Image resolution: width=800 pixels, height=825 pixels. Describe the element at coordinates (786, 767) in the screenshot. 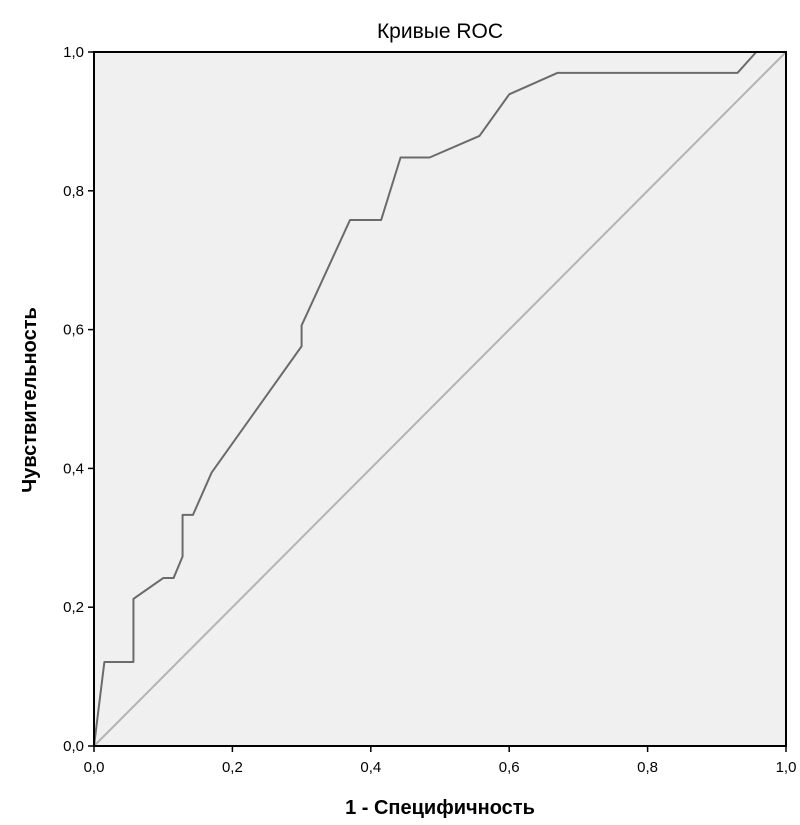

I see `x-tick-label: 1,0` at that location.